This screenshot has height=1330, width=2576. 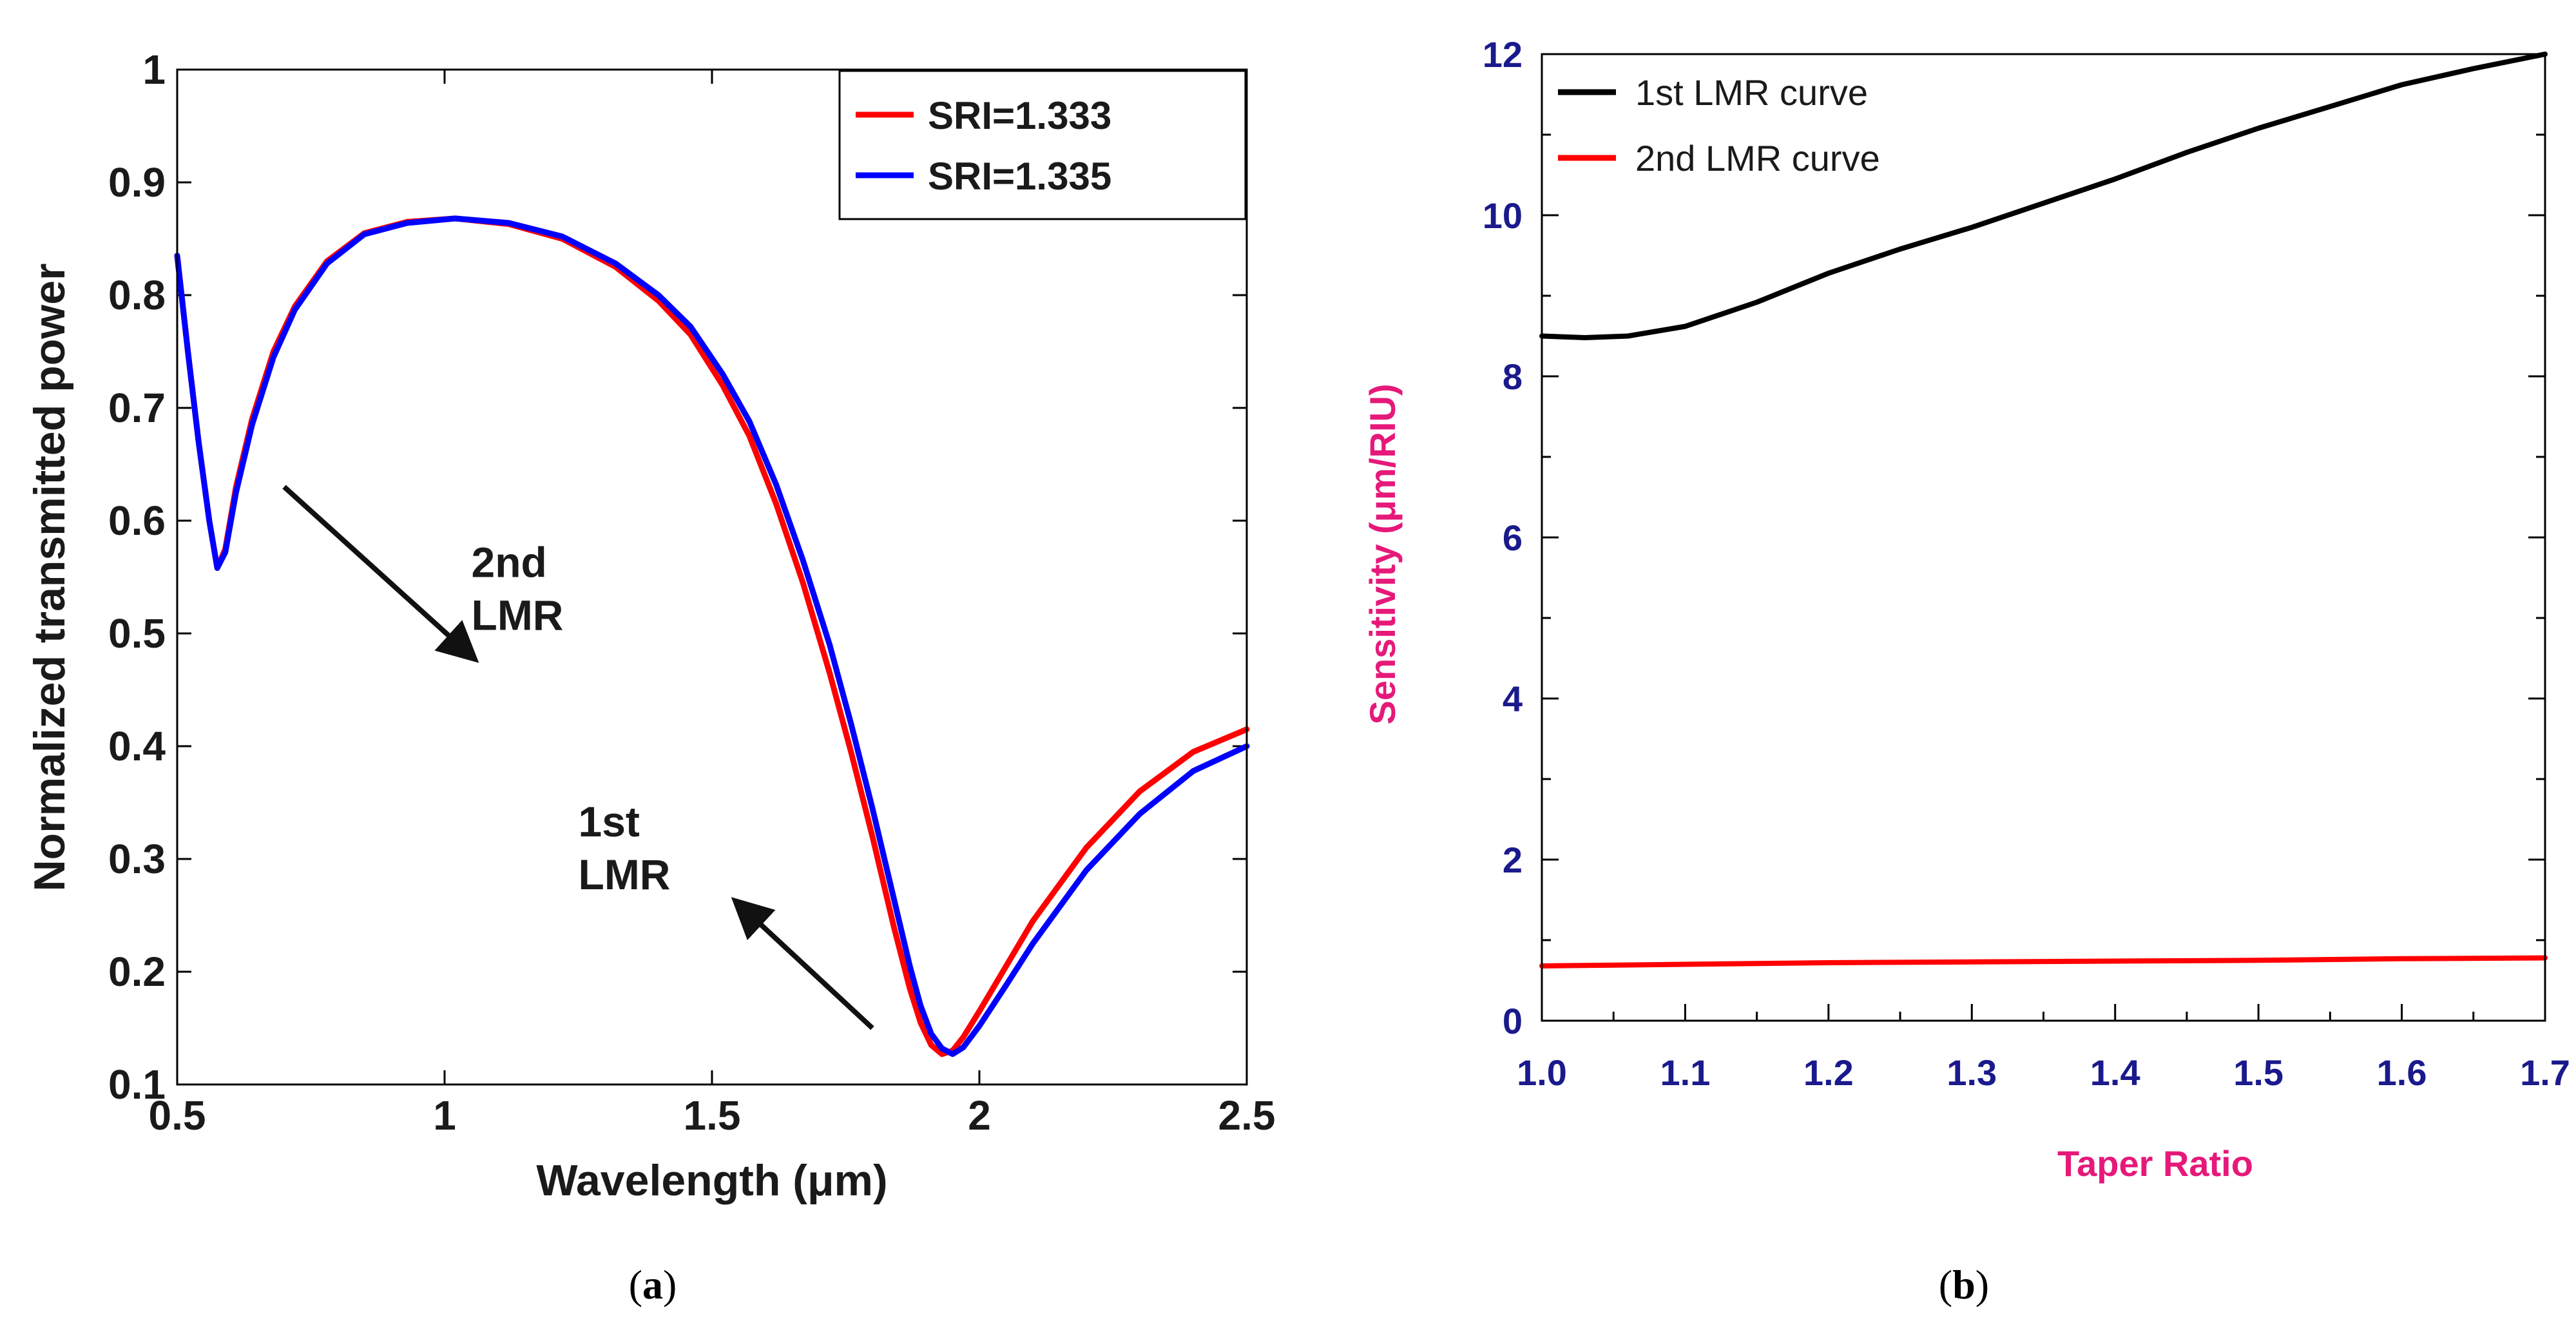 I want to click on panel-a-annotations: 2nd LMR 1st LMR, so click(x=578, y=757).